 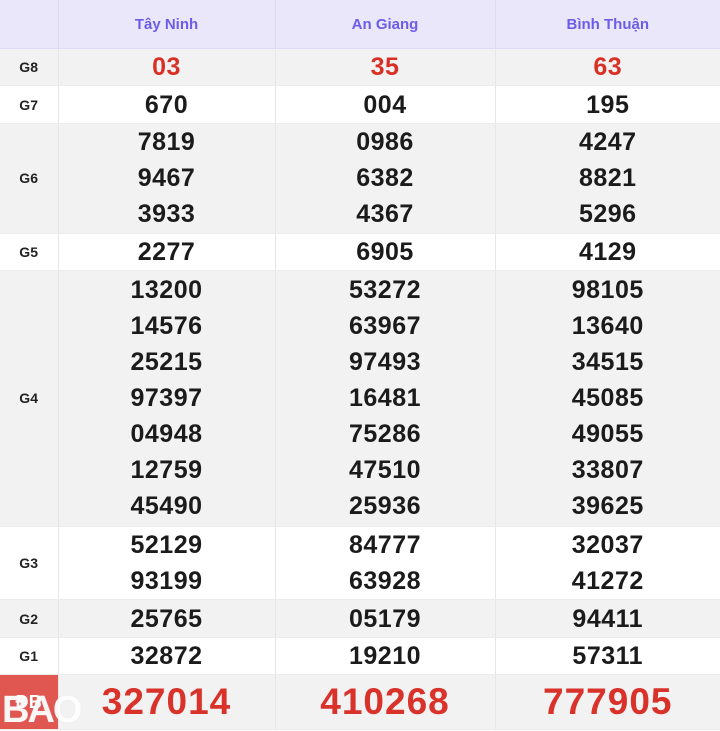 What do you see at coordinates (608, 290) in the screenshot?
I see `result-number: 98105` at bounding box center [608, 290].